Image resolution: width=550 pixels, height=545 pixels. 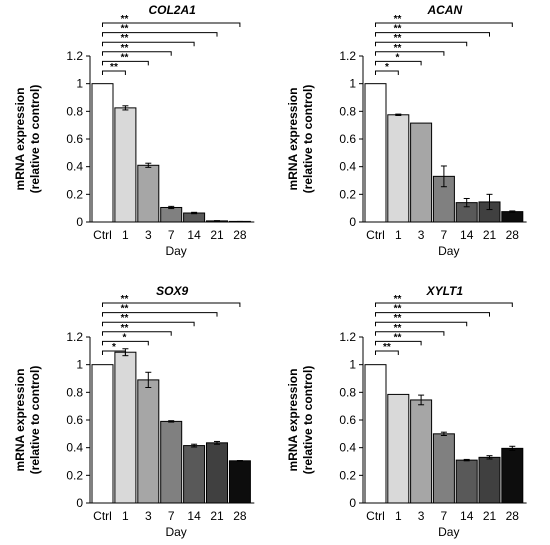 I want to click on chart-title: XYLT1, so click(x=445, y=291).